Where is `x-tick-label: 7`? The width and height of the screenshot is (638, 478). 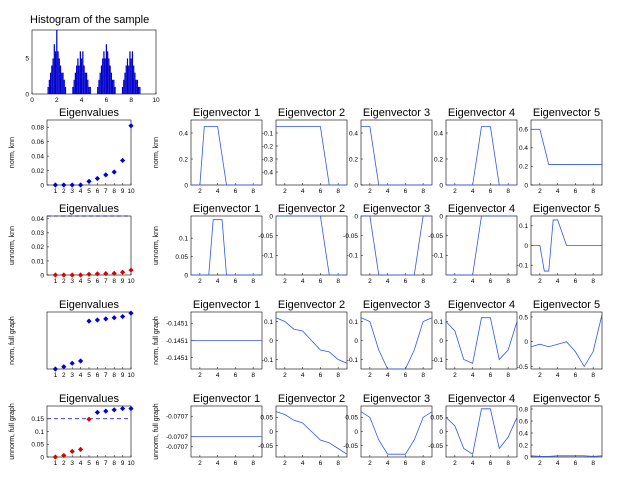 x-tick-label: 7 is located at coordinates (106, 191).